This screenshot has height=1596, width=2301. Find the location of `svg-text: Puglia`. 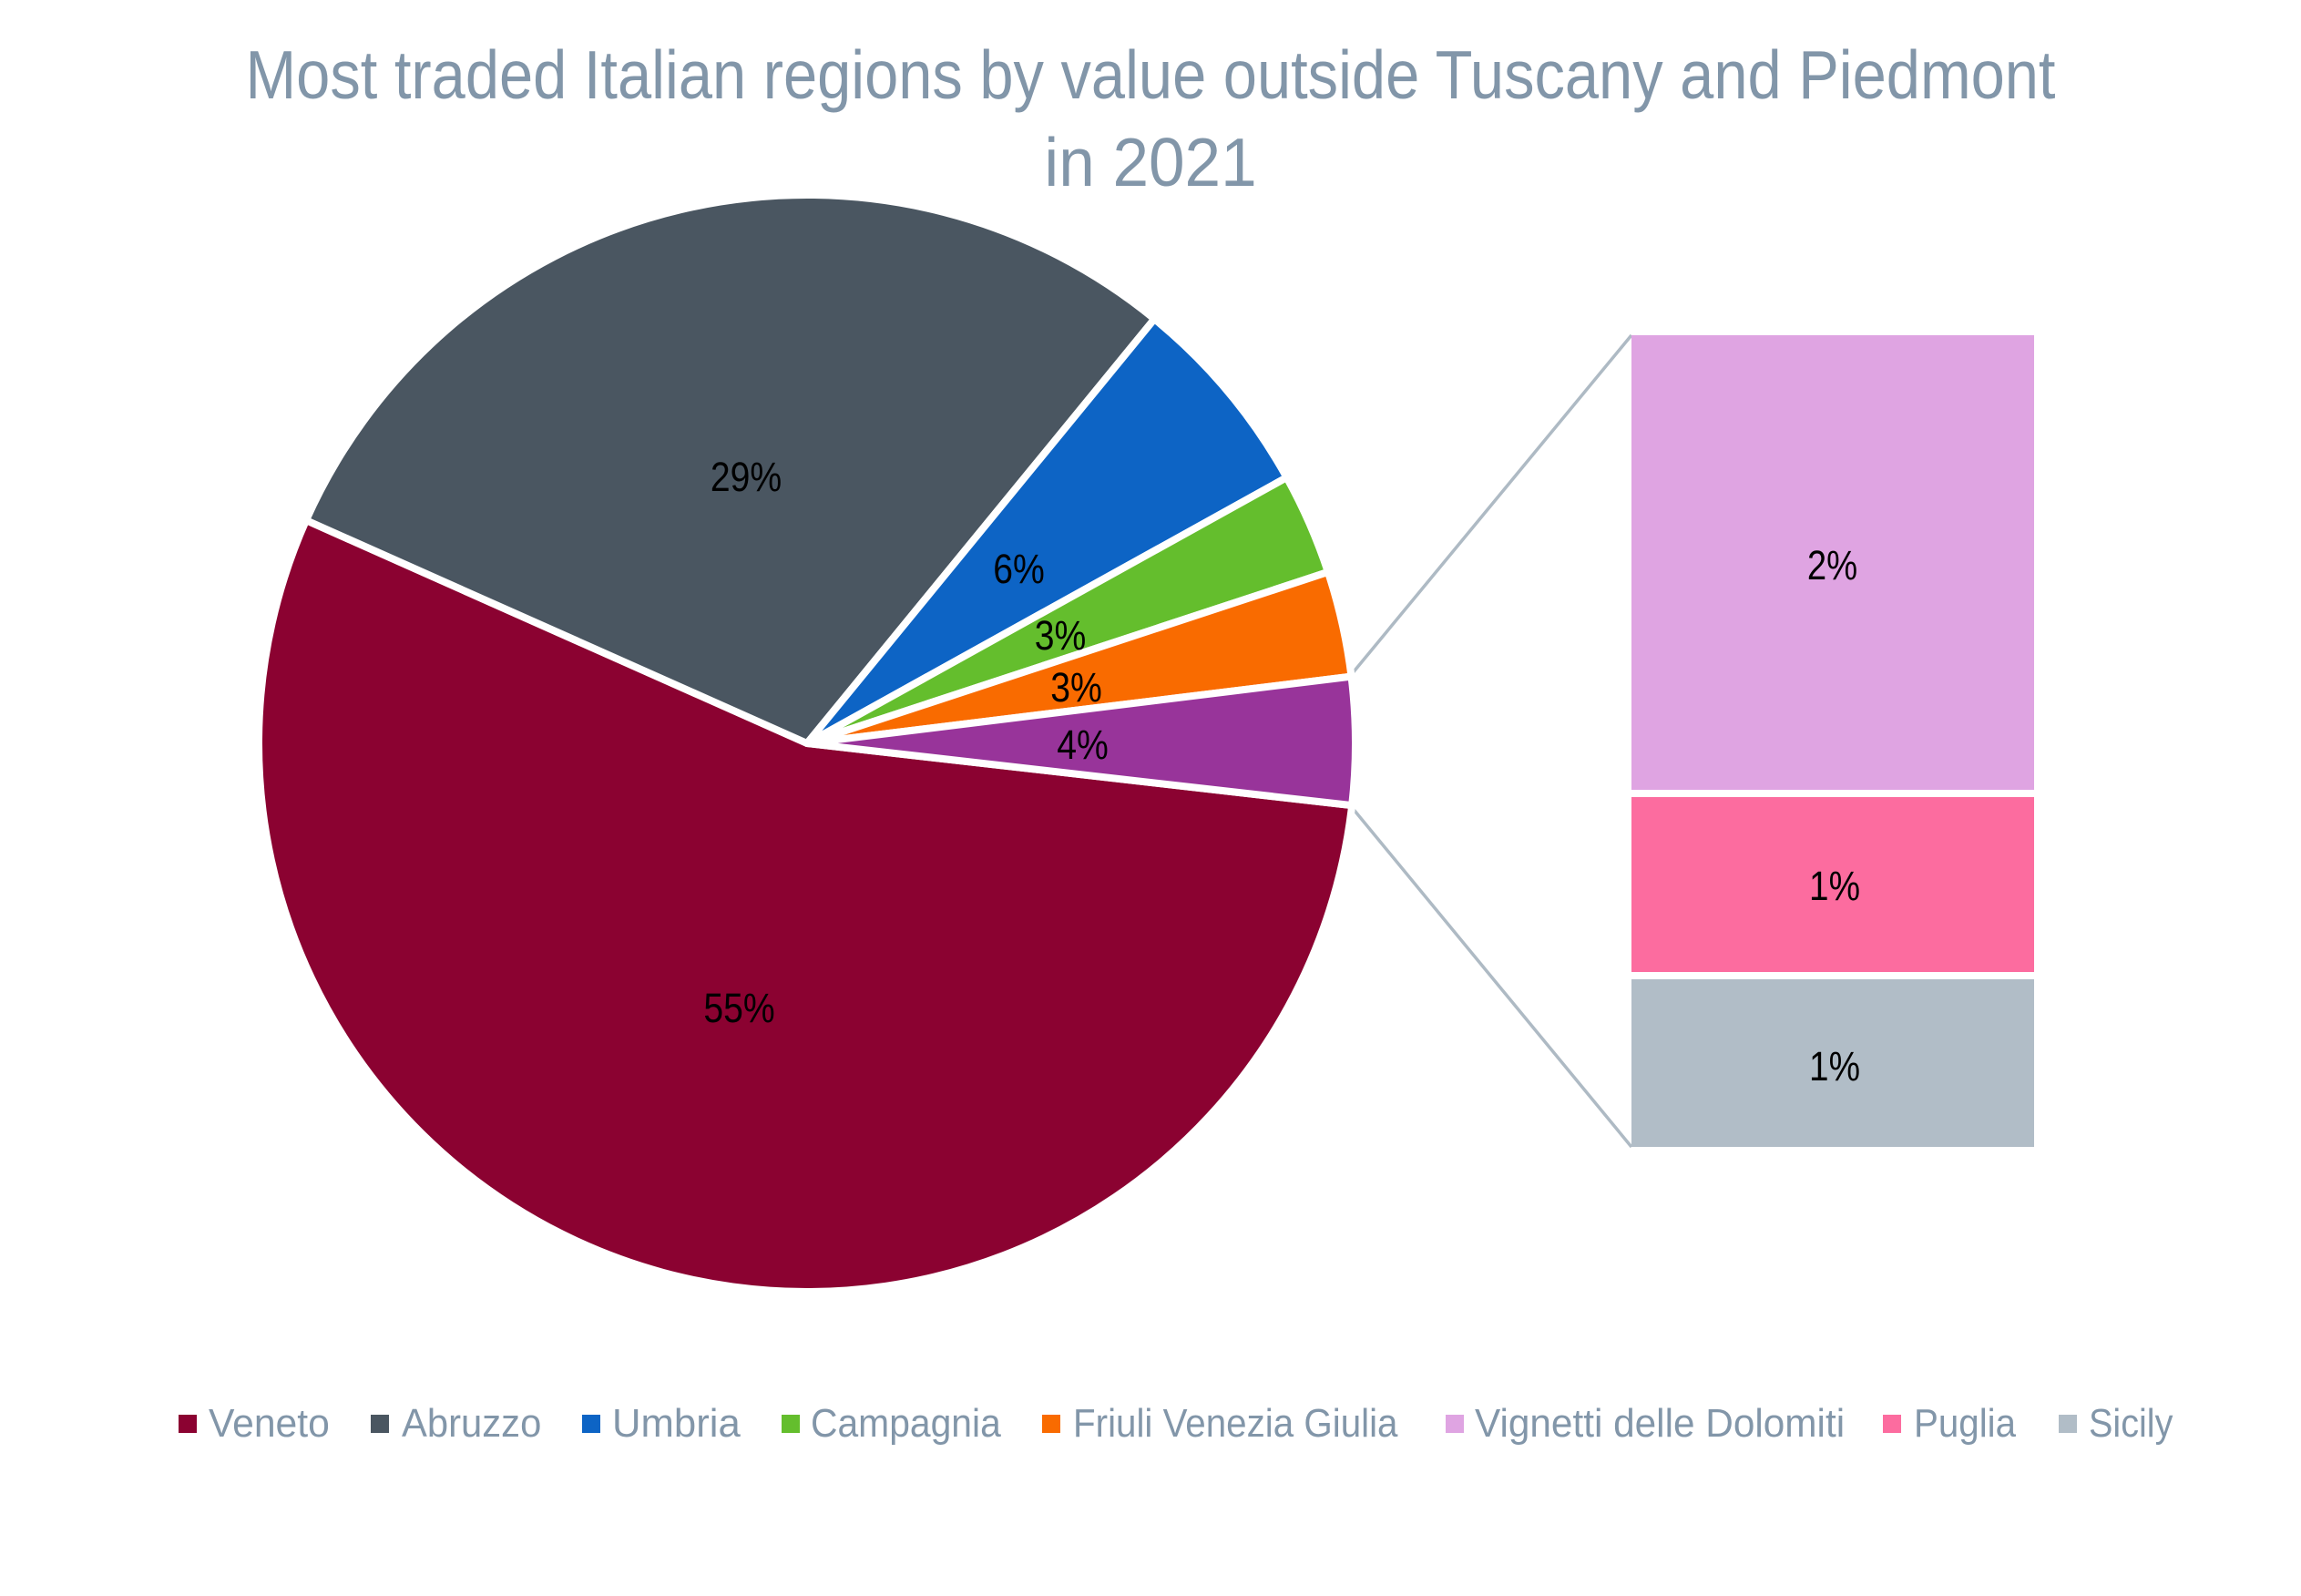

svg-text: Puglia is located at coordinates (1966, 1422).